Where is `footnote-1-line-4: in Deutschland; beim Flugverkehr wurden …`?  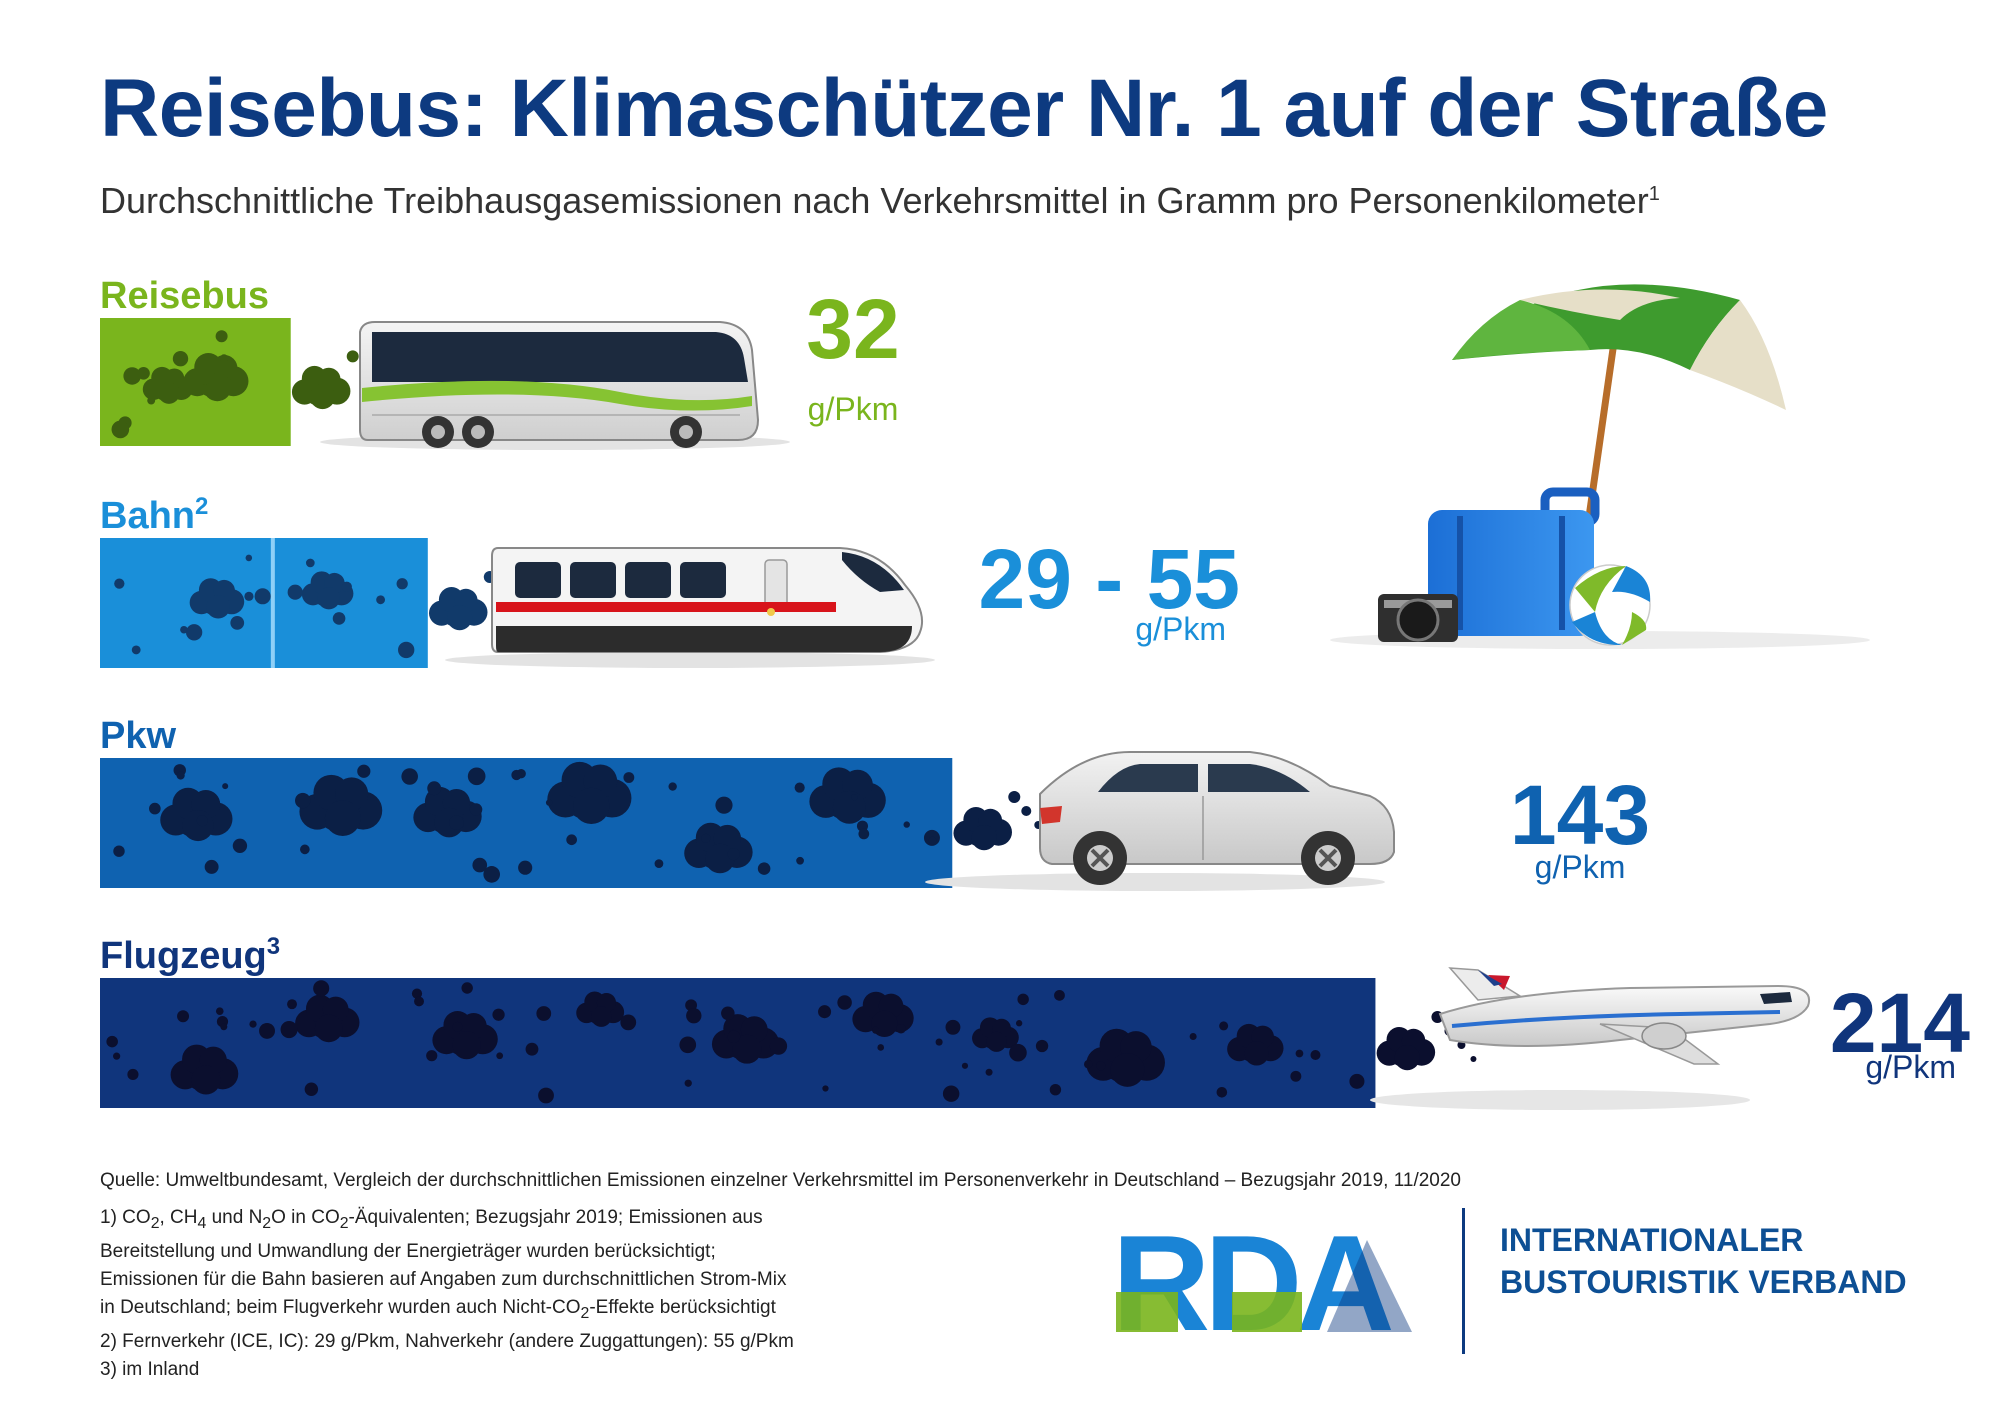 footnote-1-line-4: in Deutschland; beim Flugverkehr wurden … is located at coordinates (438, 1309).